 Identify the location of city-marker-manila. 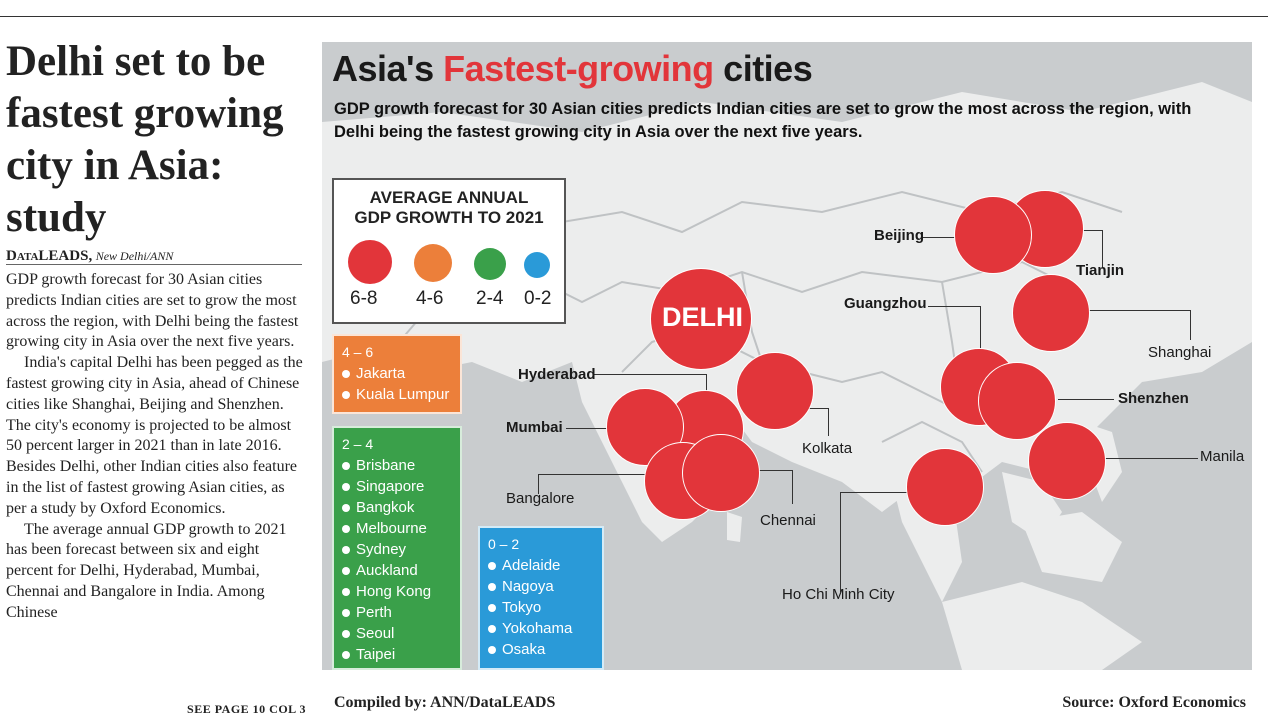
(1067, 461).